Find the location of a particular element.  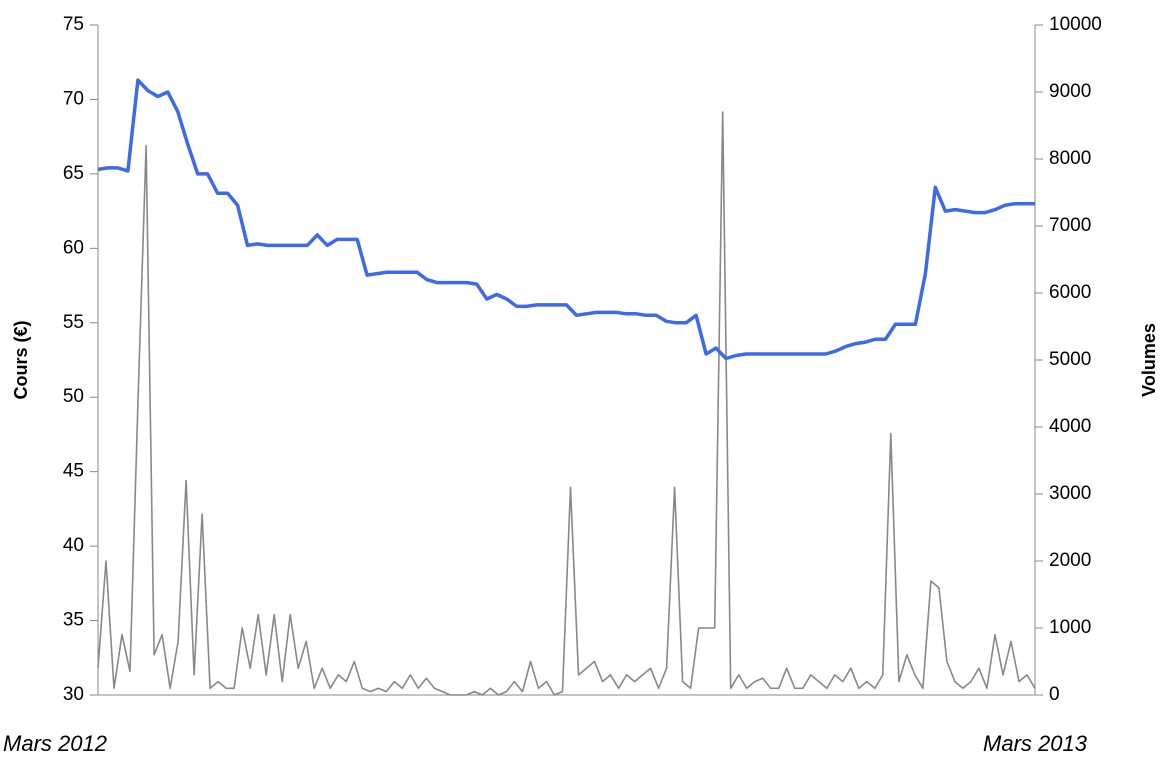

y-tick-label: 45 is located at coordinates (73, 471).